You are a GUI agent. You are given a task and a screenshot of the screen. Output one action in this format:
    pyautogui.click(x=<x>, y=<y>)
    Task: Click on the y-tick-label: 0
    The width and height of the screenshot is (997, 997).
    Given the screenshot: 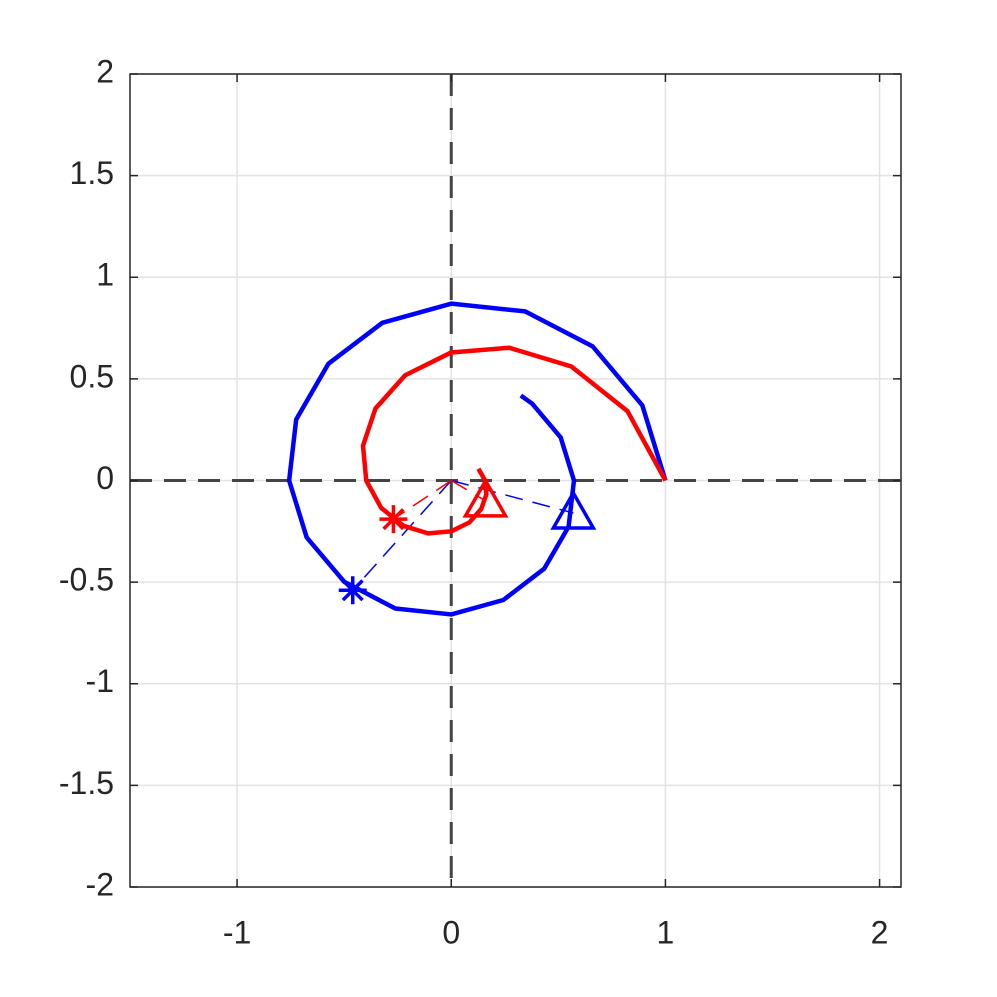 What is the action you would take?
    pyautogui.click(x=105, y=478)
    